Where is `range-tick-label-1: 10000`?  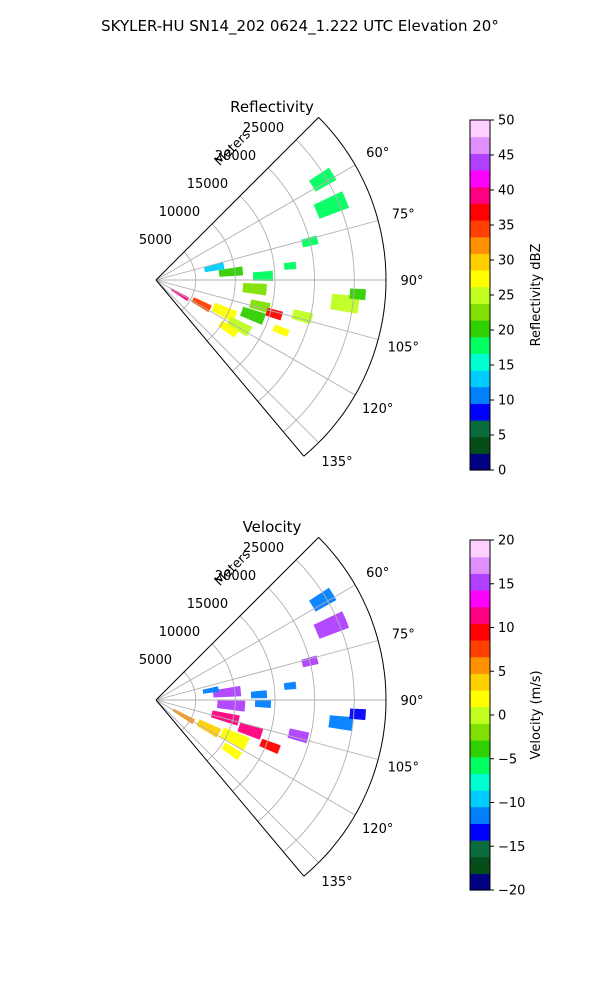
range-tick-label-1: 10000 is located at coordinates (179, 632).